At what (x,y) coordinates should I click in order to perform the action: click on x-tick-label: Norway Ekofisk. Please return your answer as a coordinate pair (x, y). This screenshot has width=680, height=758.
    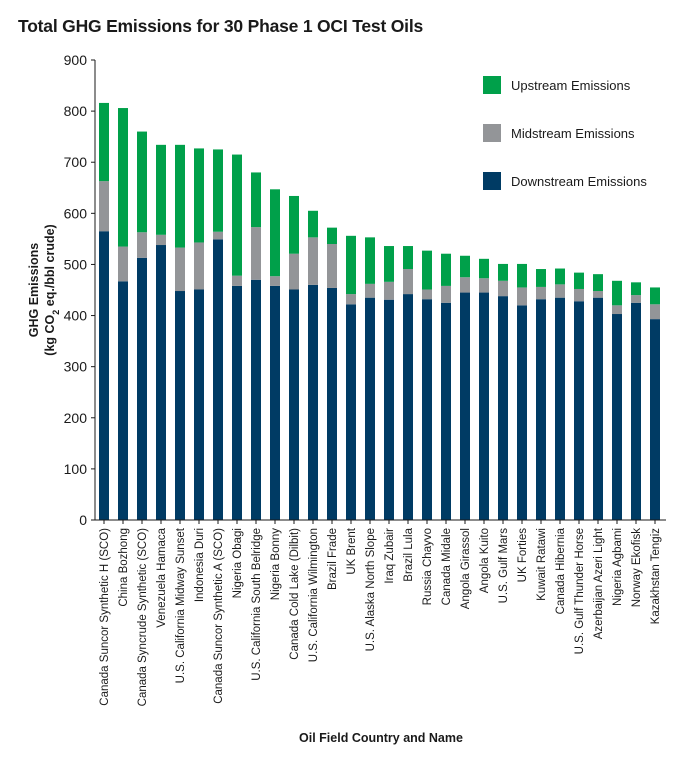
    Looking at the image, I should click on (637, 567).